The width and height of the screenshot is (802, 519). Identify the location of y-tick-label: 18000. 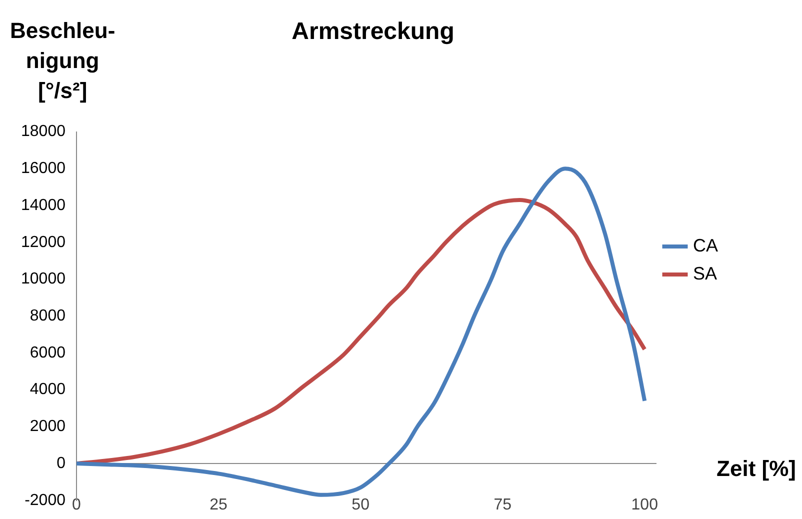
(43, 131).